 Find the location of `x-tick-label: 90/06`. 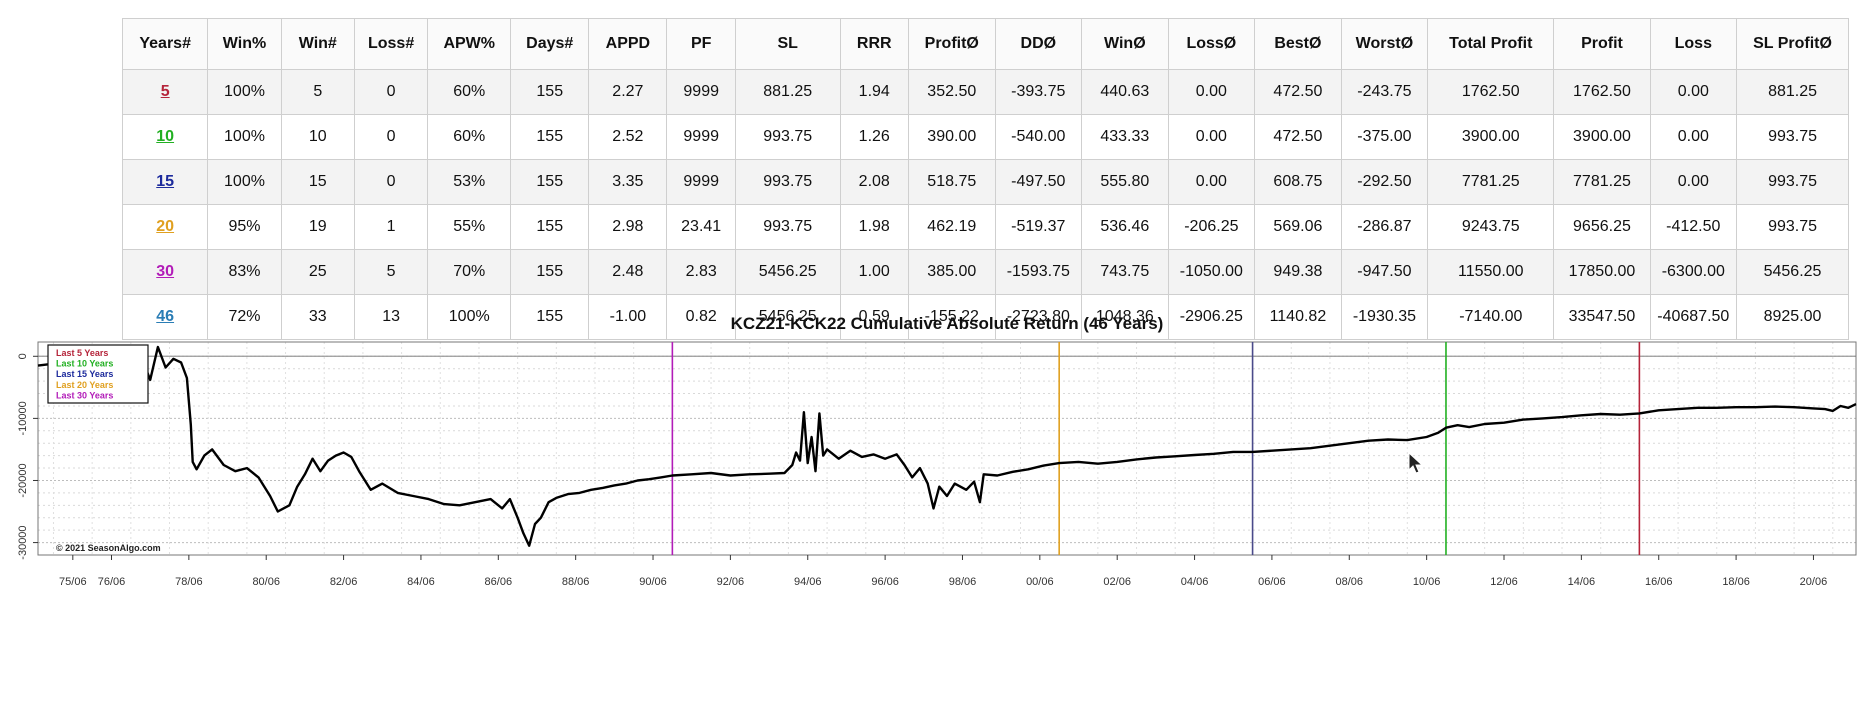

x-tick-label: 90/06 is located at coordinates (653, 582).